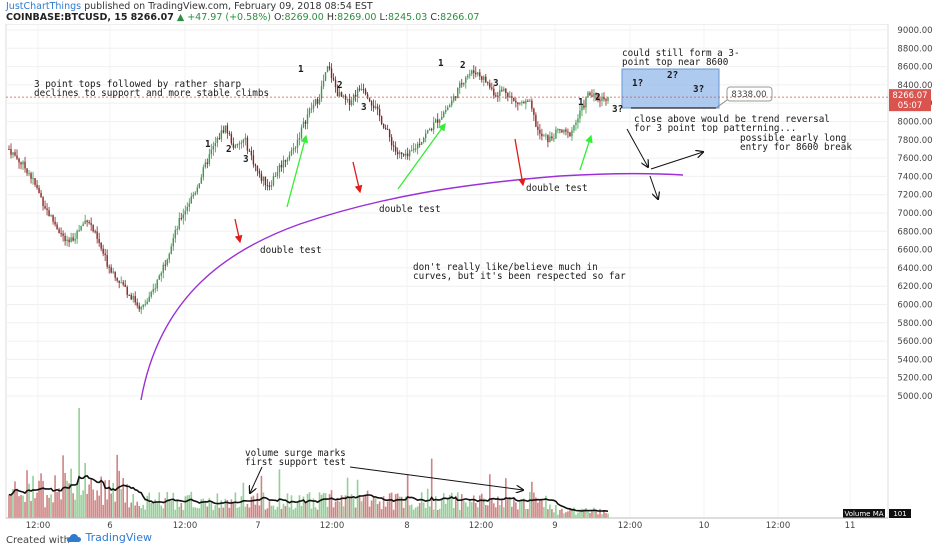  I want to click on tradingview-brand: TradingView, so click(118, 537).